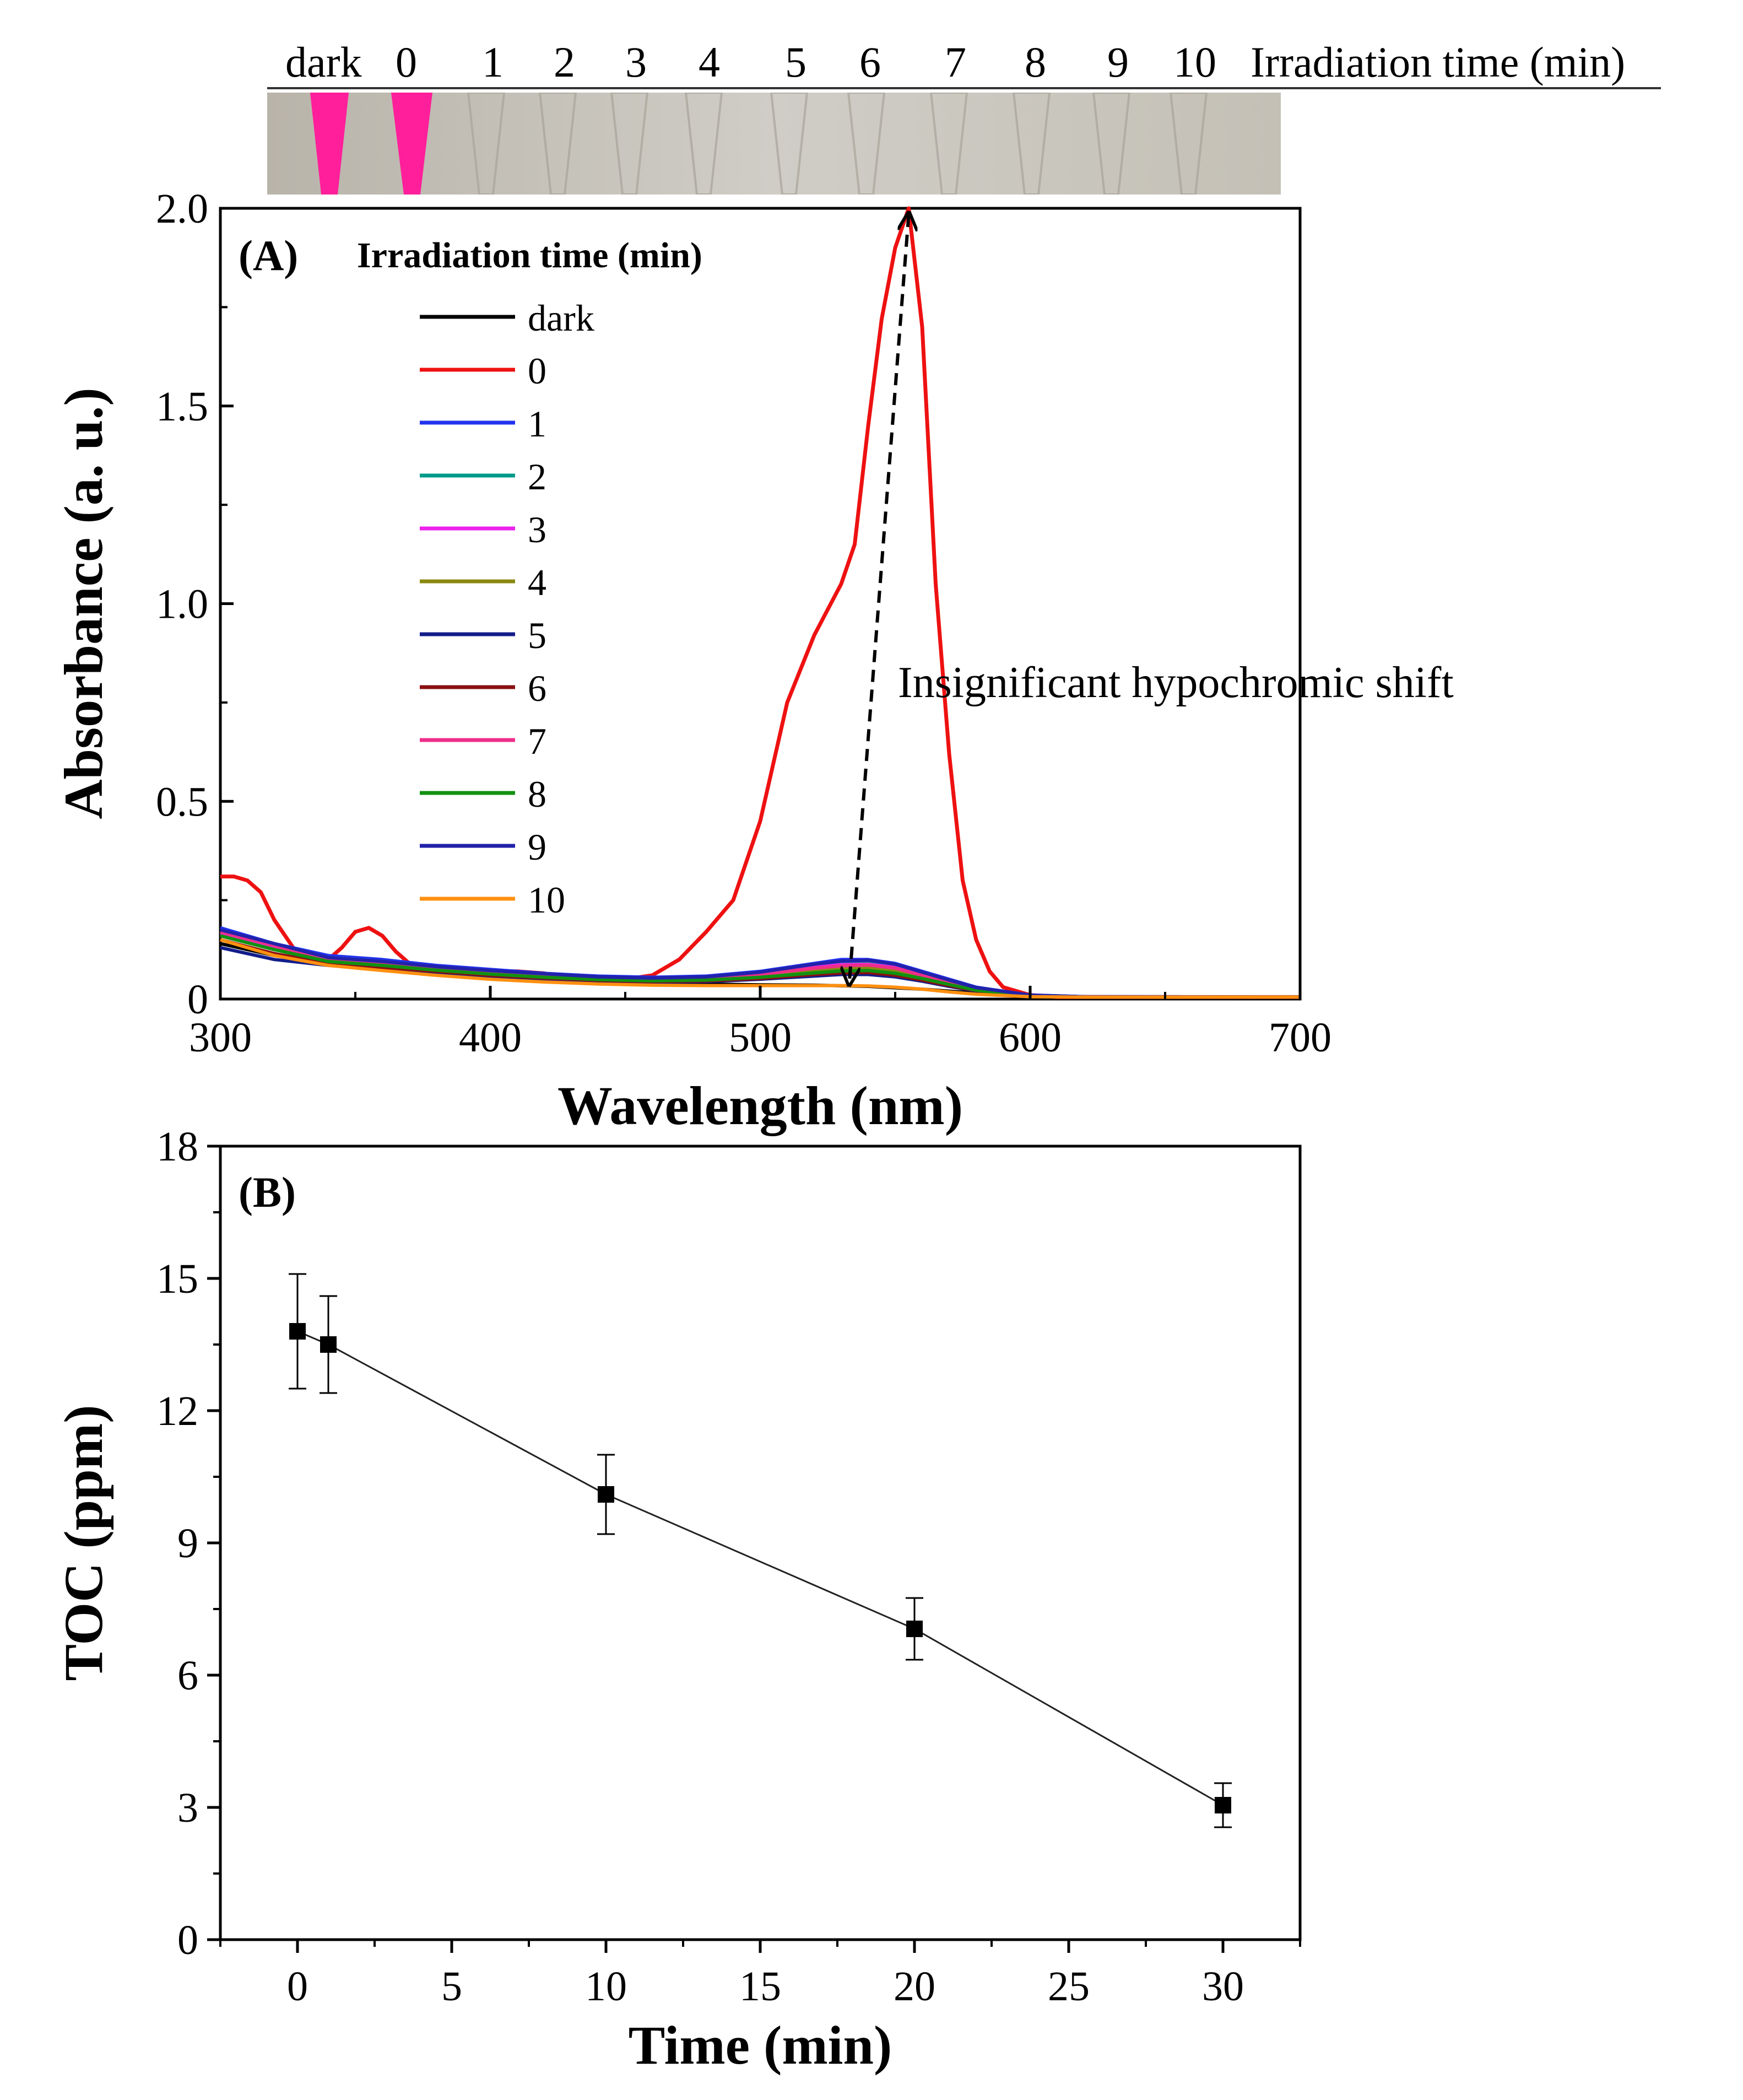 This screenshot has height=2100, width=1743. What do you see at coordinates (187, 1543) in the screenshot?
I see `b-ytick-label: 9` at bounding box center [187, 1543].